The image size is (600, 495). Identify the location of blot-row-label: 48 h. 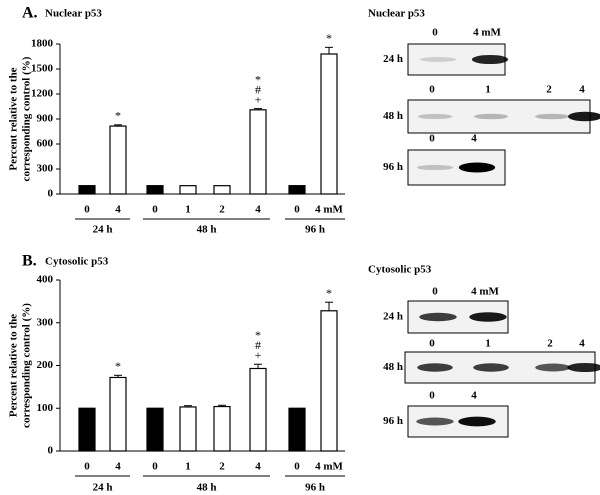
(393, 367).